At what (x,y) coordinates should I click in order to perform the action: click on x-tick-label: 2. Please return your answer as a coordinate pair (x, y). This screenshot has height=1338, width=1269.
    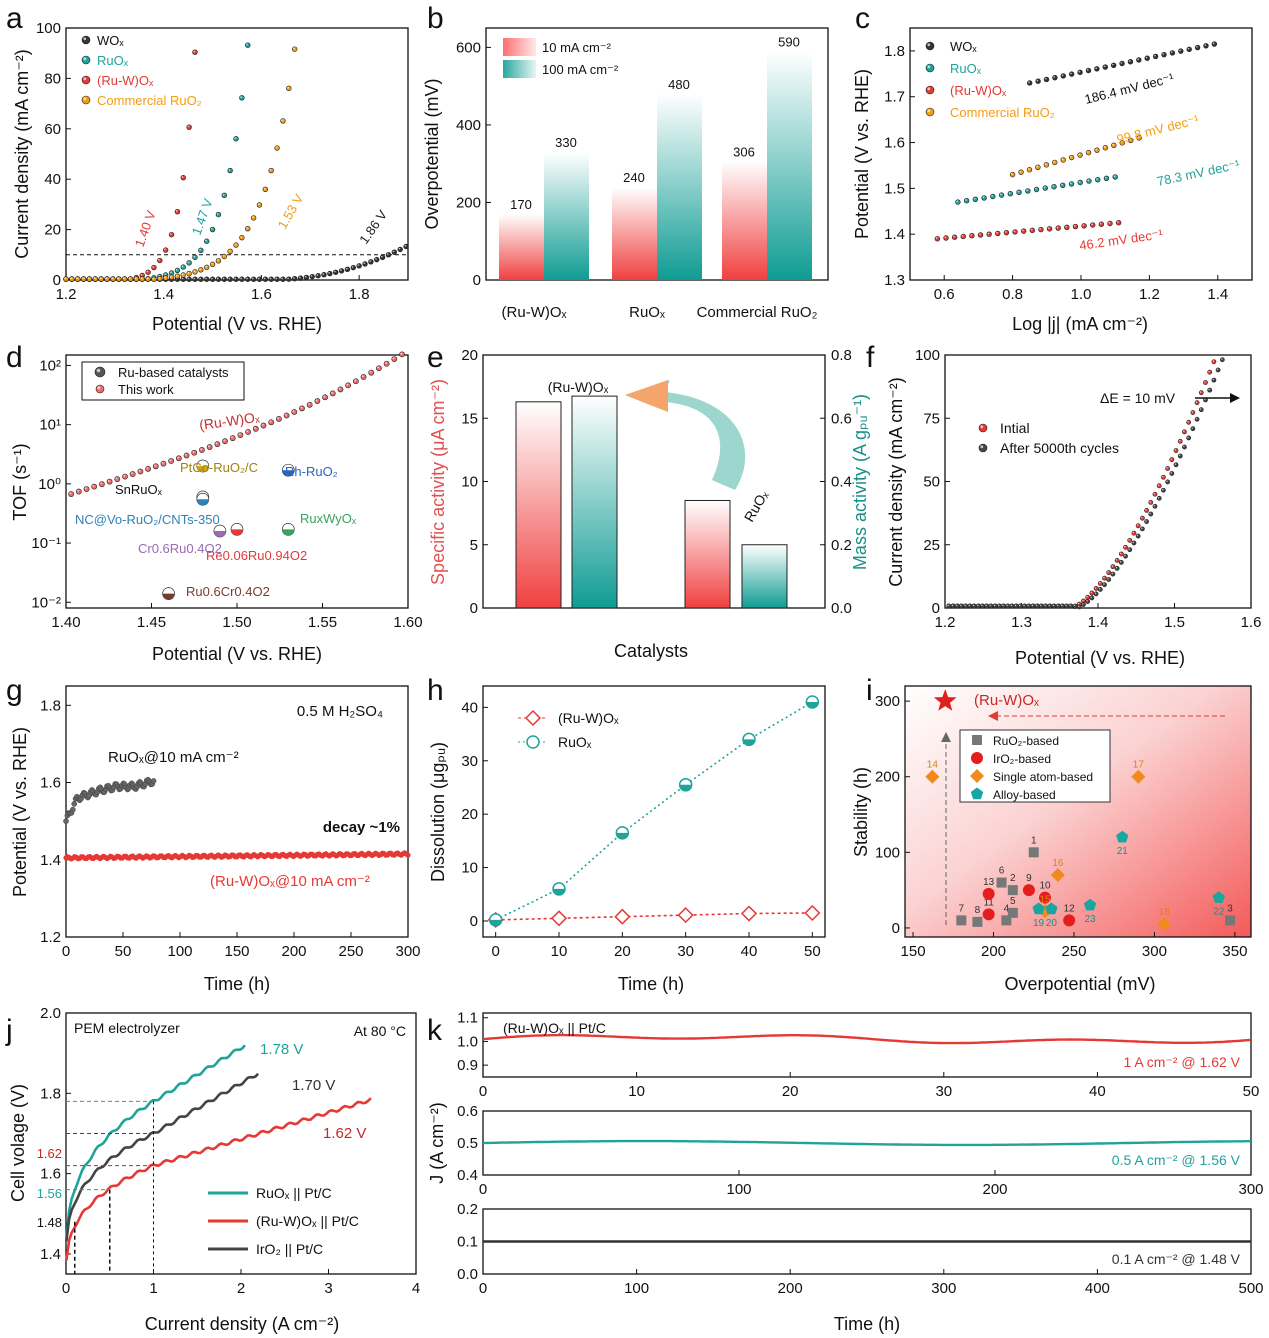
    Looking at the image, I should click on (241, 1288).